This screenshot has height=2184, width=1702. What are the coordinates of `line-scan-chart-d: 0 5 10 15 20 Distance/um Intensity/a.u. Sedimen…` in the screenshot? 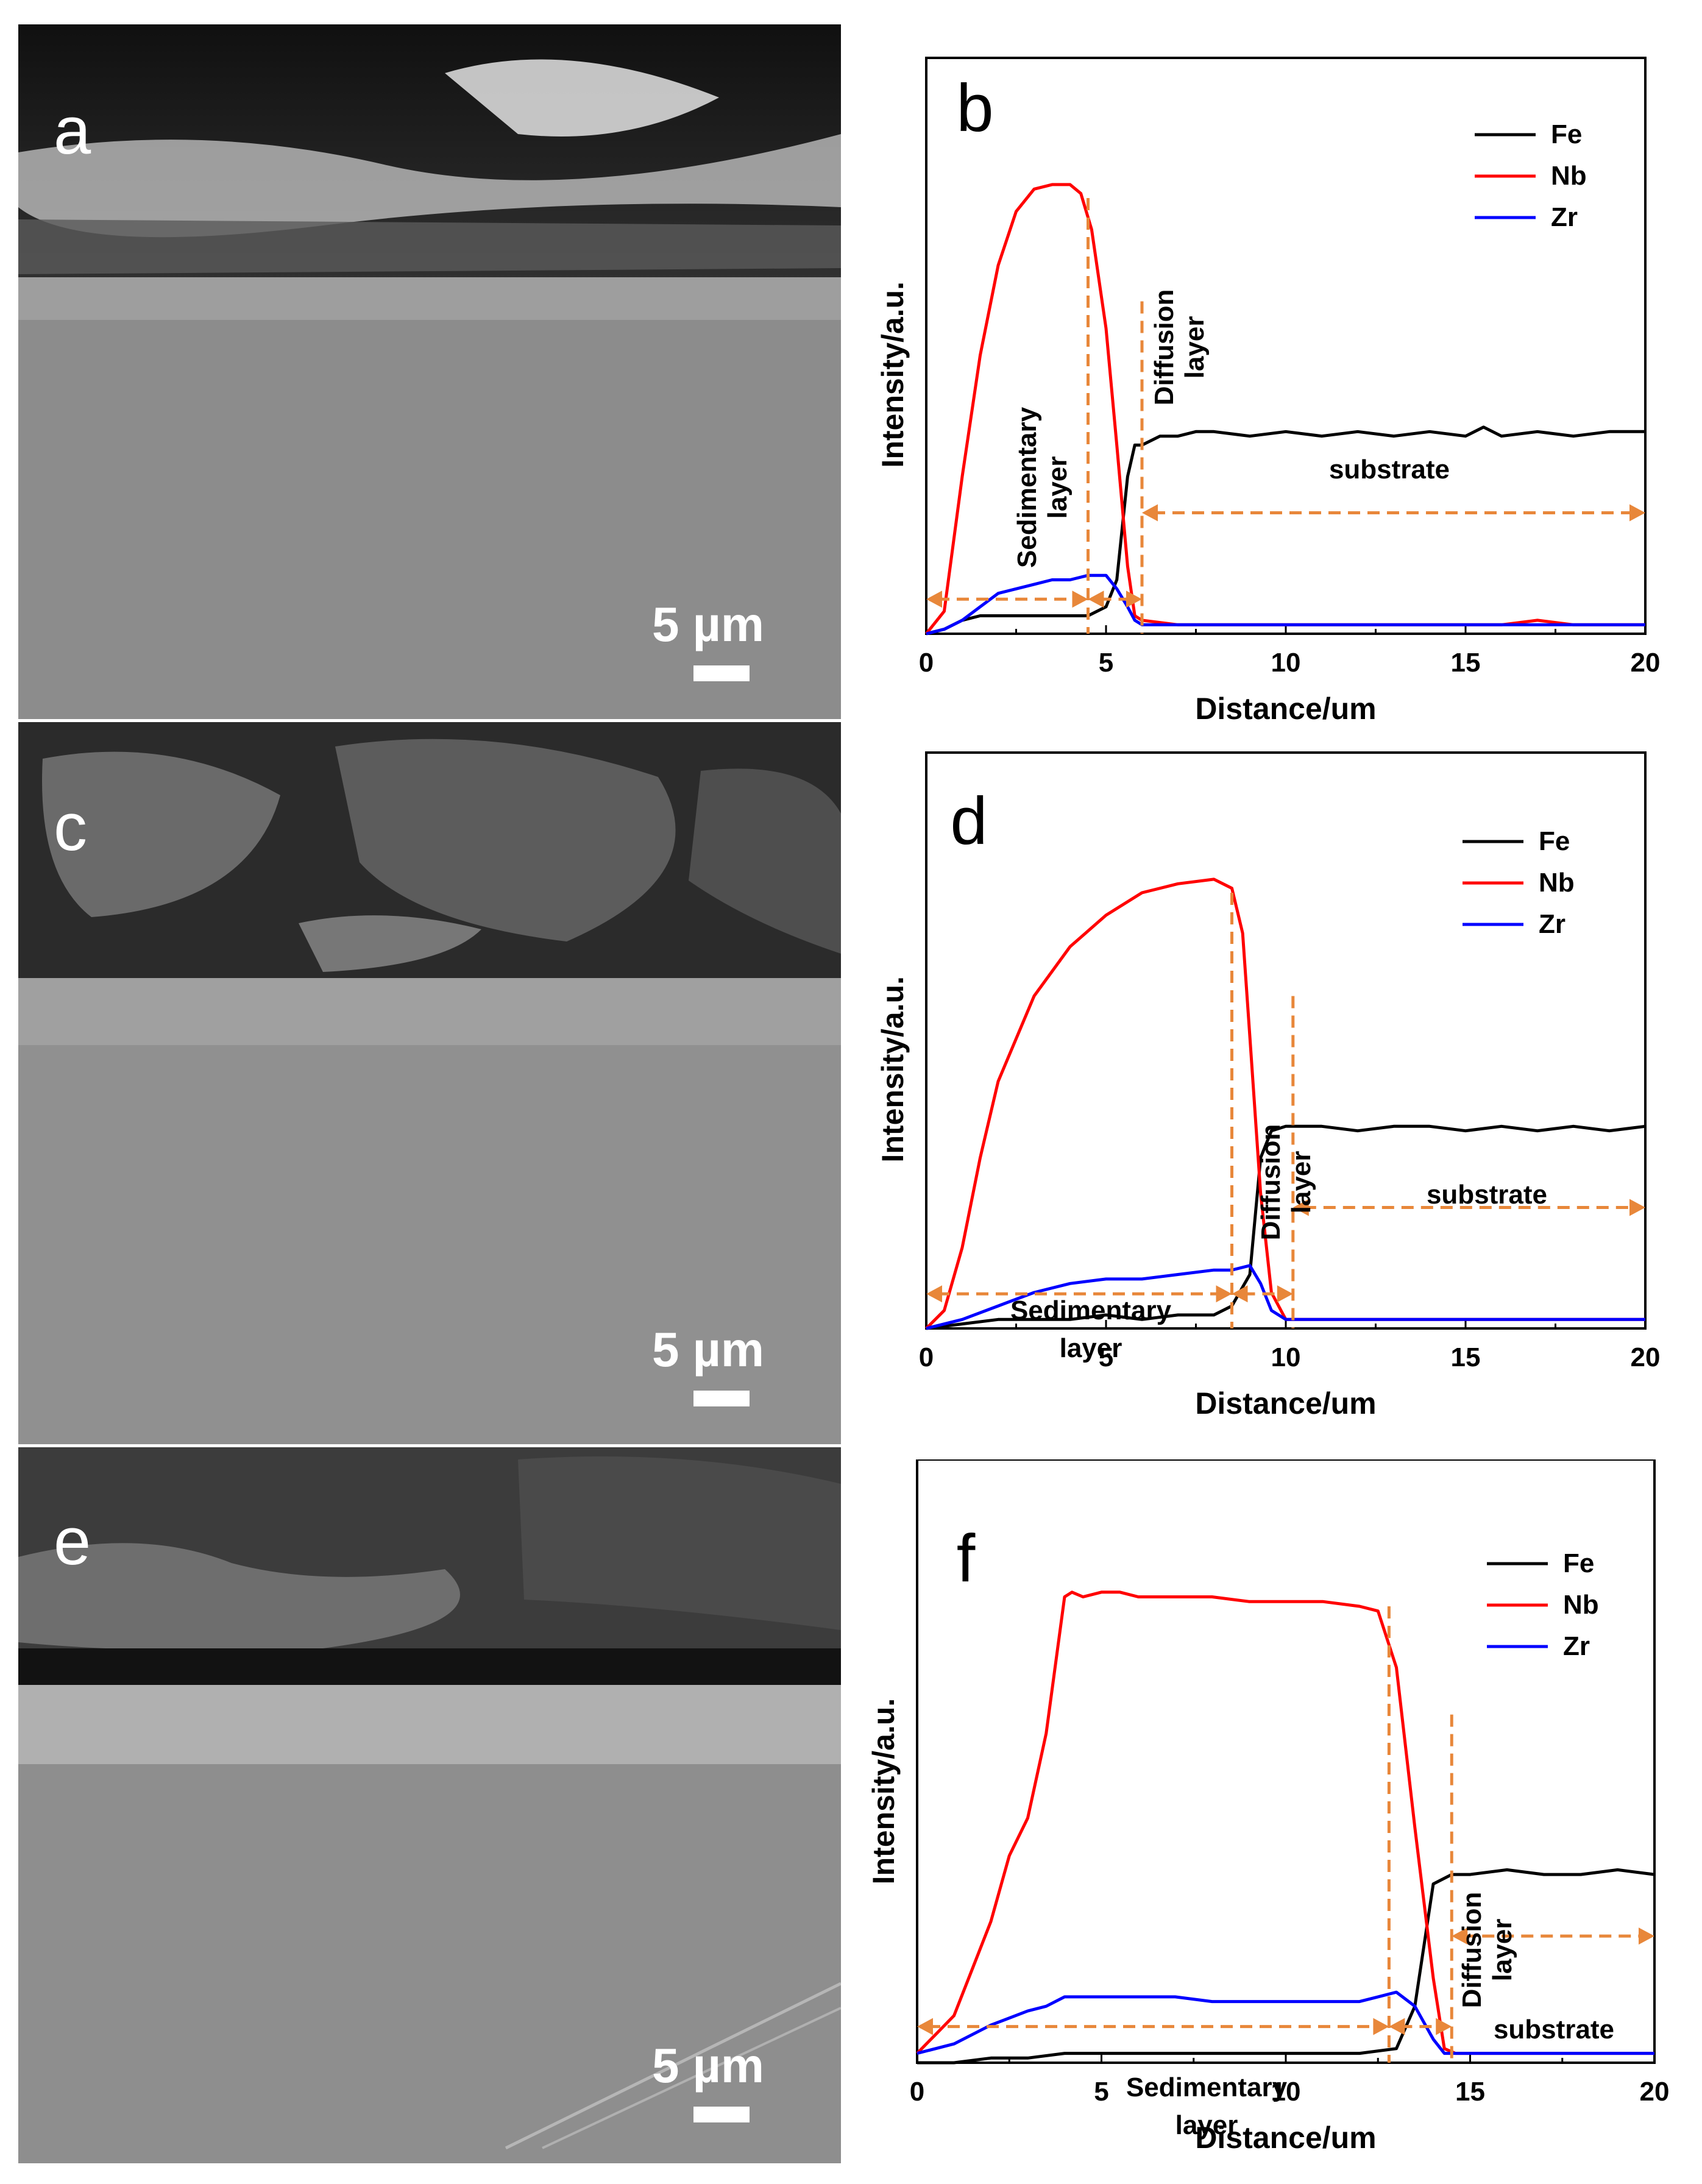 It's located at (1268, 1085).